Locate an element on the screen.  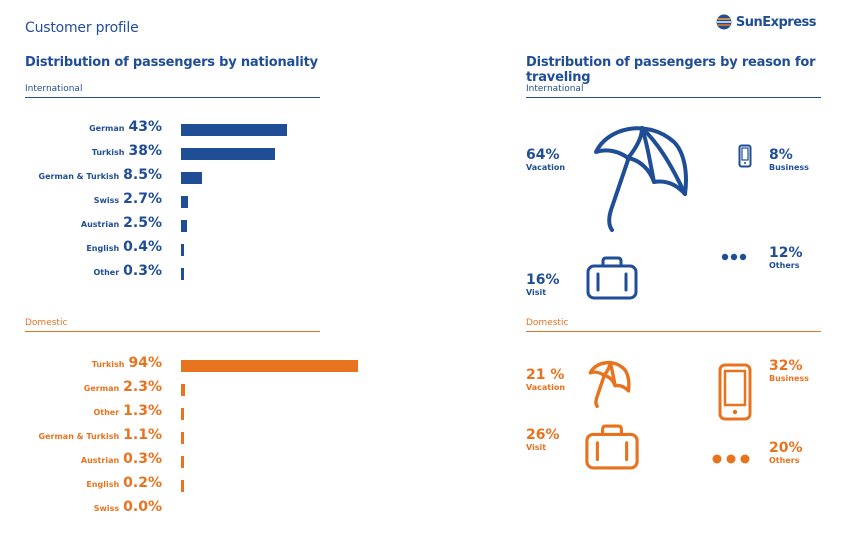
nationality-domestic-label: Domestic is located at coordinates (46, 323).